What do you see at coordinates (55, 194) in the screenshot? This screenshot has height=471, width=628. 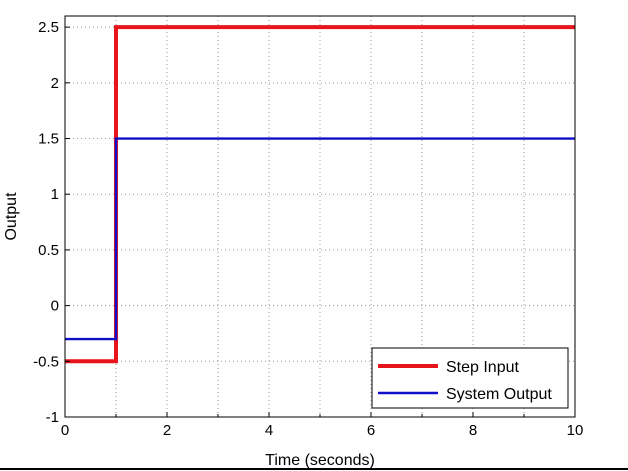 I see `y-tick-label: 1` at bounding box center [55, 194].